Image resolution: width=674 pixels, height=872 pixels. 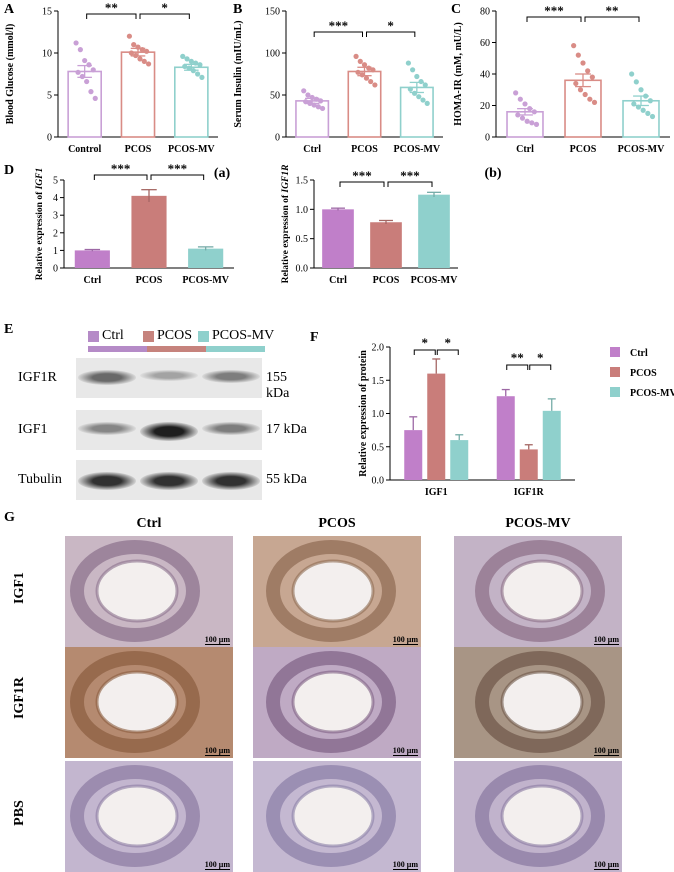 What do you see at coordinates (302, 210) in the screenshot?
I see `y-tick-label: 1.0` at bounding box center [302, 210].